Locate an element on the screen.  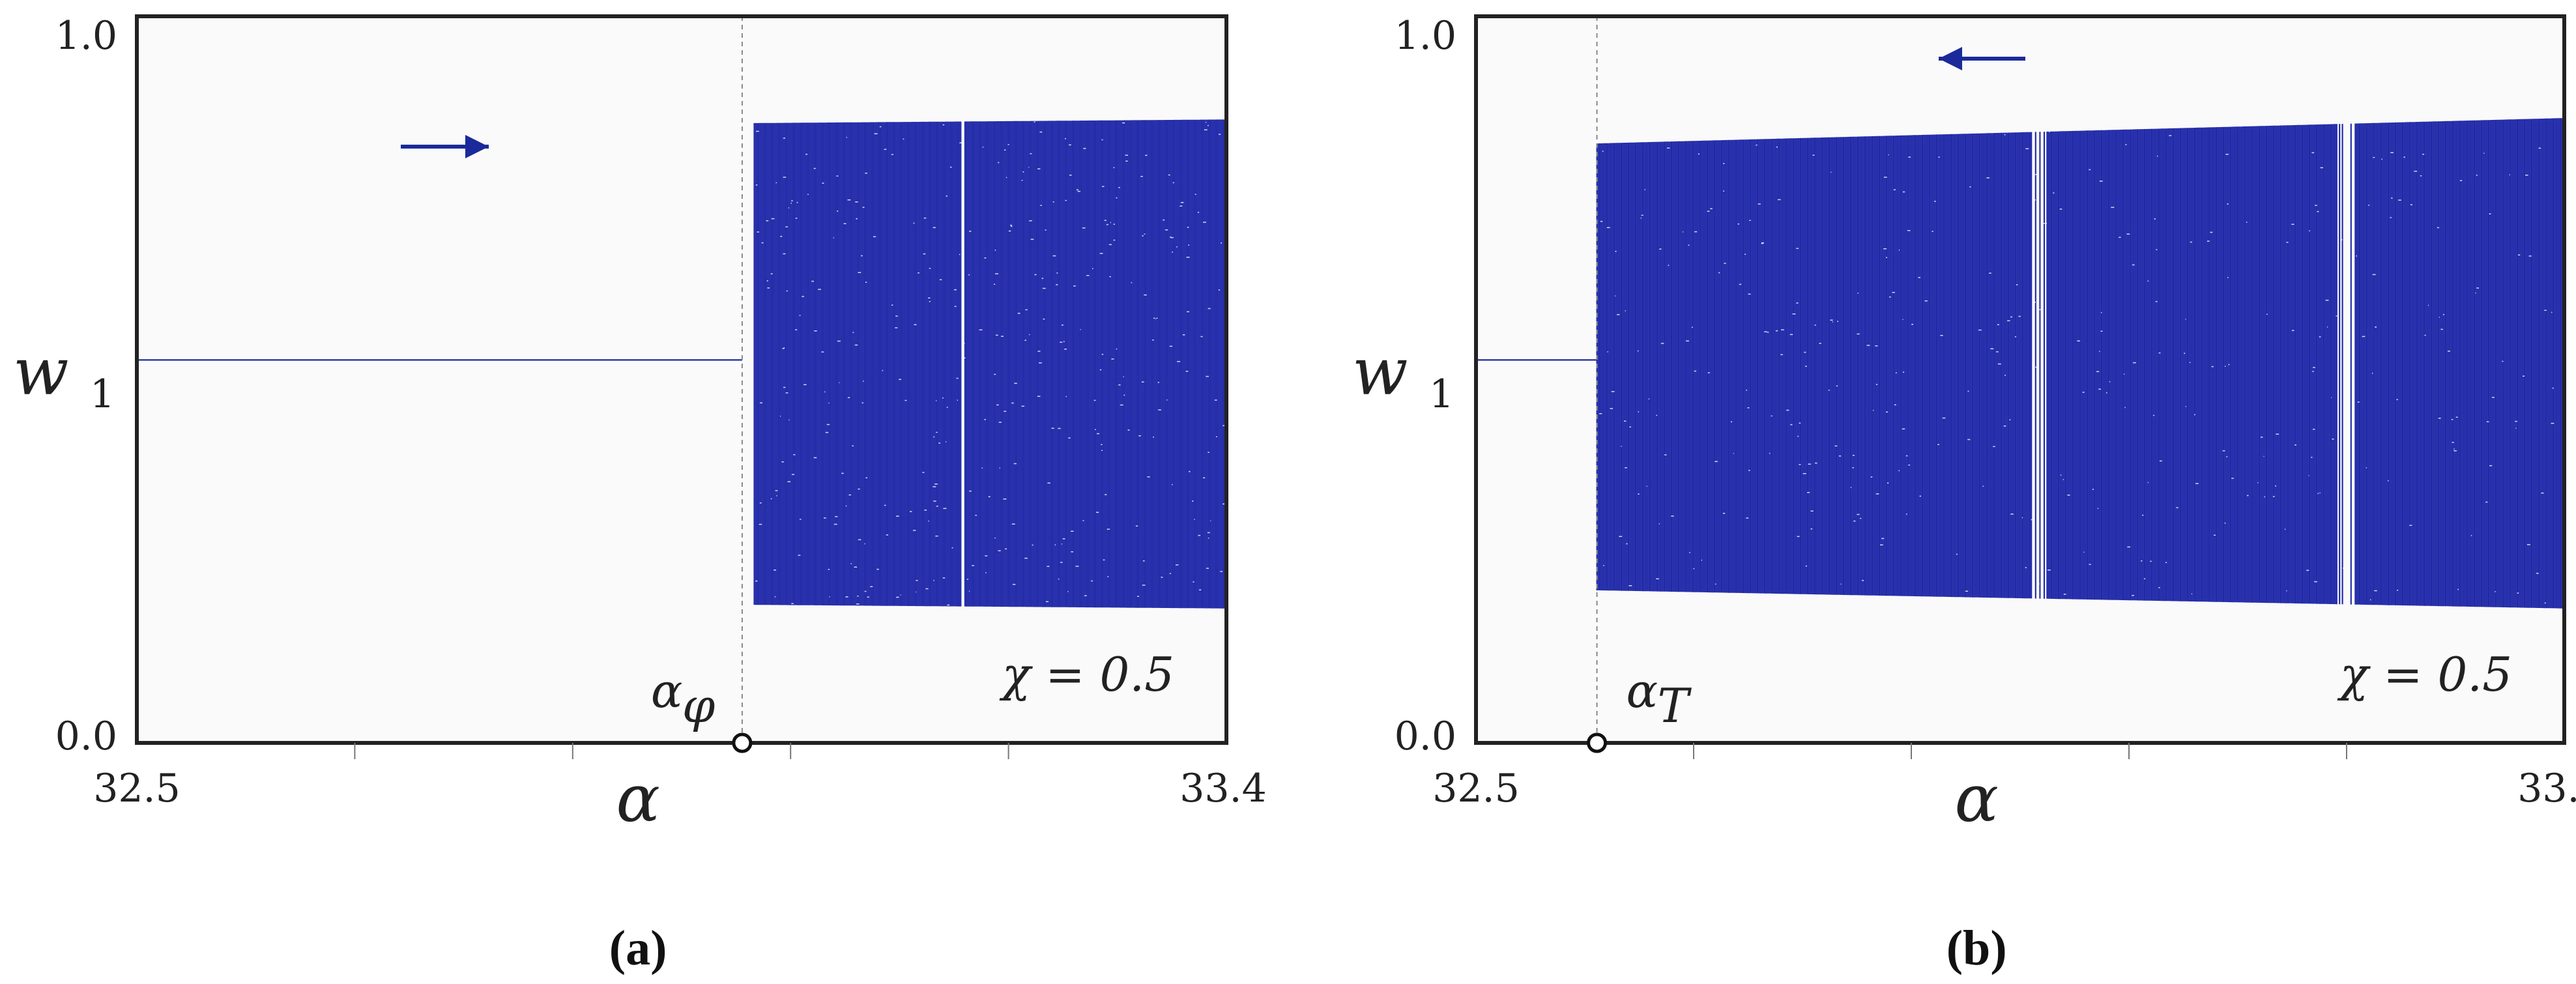
chaotic-band-fill is located at coordinates (990, 364).